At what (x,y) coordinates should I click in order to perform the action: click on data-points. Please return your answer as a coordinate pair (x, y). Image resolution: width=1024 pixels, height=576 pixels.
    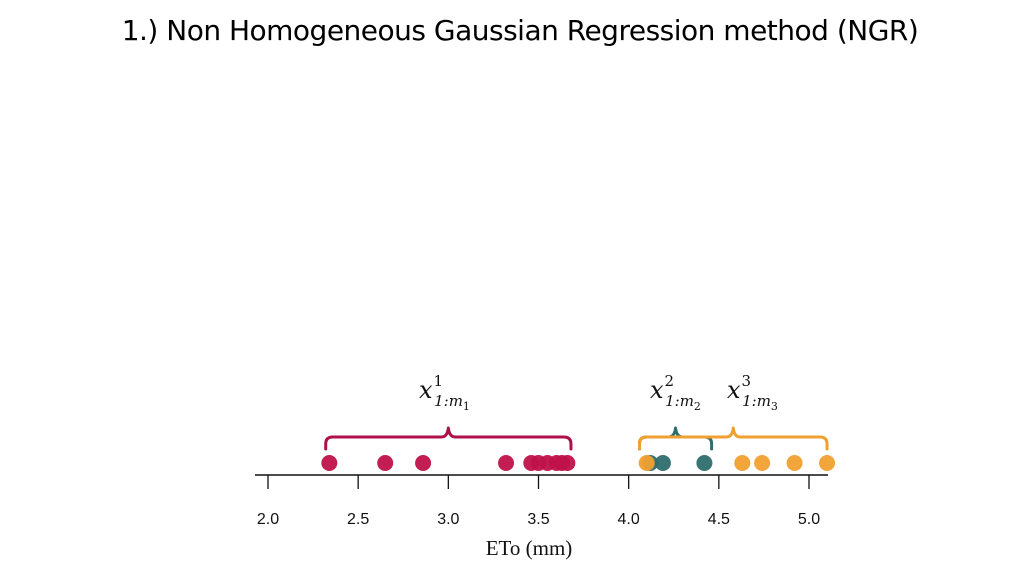
    Looking at the image, I should click on (578, 463).